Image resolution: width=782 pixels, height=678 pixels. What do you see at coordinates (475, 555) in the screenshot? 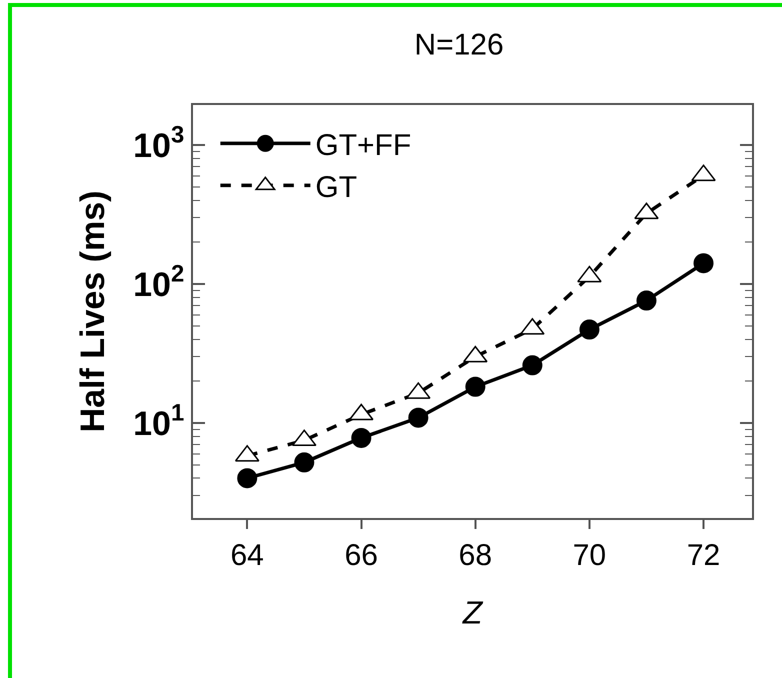
I see `x-tick-label: 68` at bounding box center [475, 555].